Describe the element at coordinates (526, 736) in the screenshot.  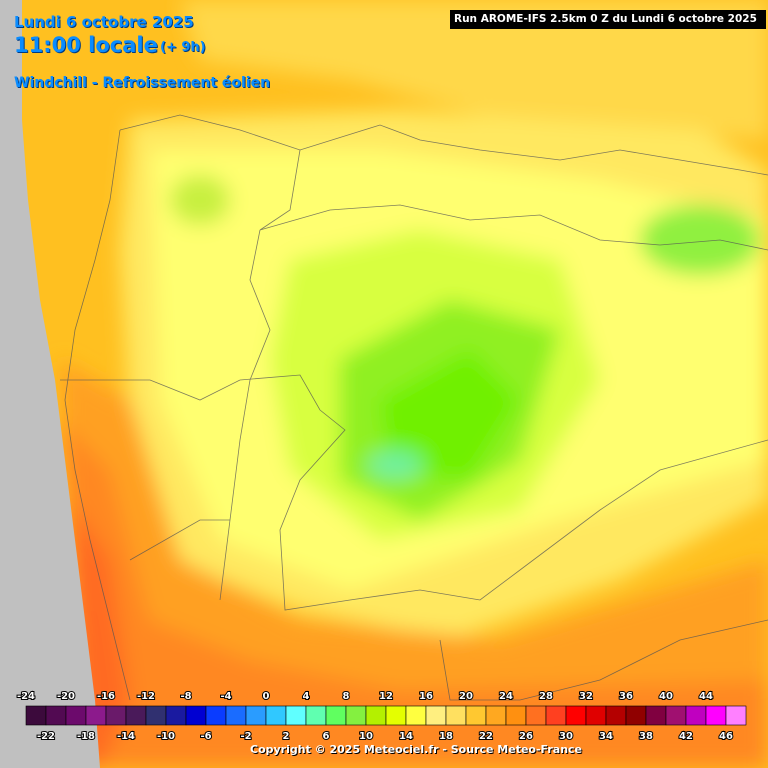
I see `legend-label: 26` at that location.